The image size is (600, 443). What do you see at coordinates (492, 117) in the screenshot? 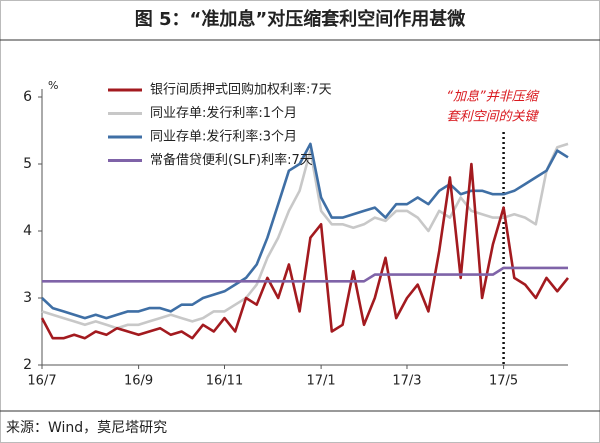
I see `annotation: 套利空间的关键` at bounding box center [492, 117].